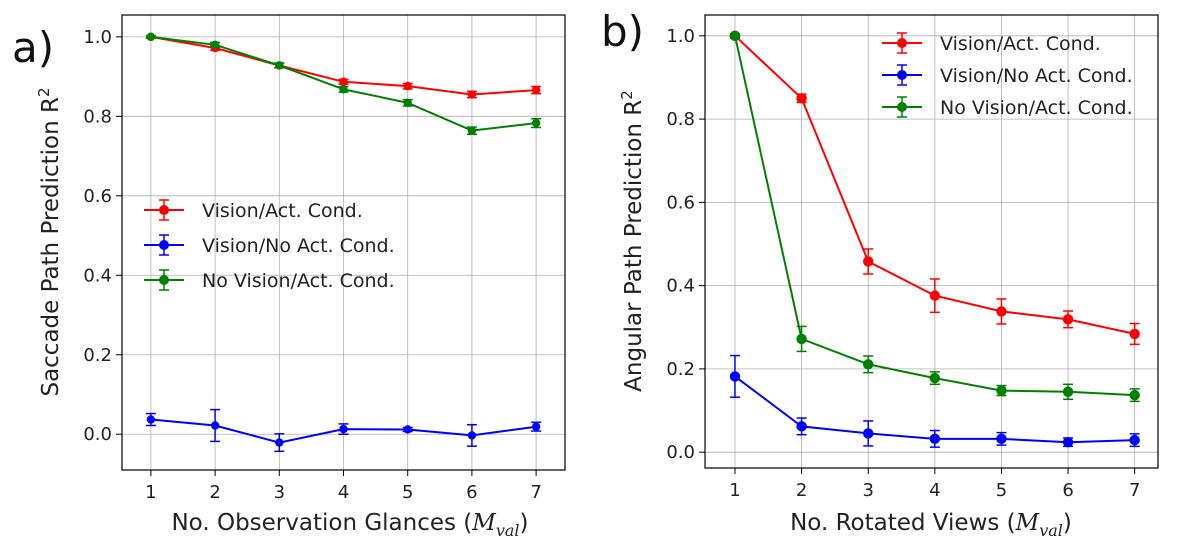 The height and width of the screenshot is (546, 1200). I want to click on y-axis-label: Angular Path Prediction R2, so click(632, 241).